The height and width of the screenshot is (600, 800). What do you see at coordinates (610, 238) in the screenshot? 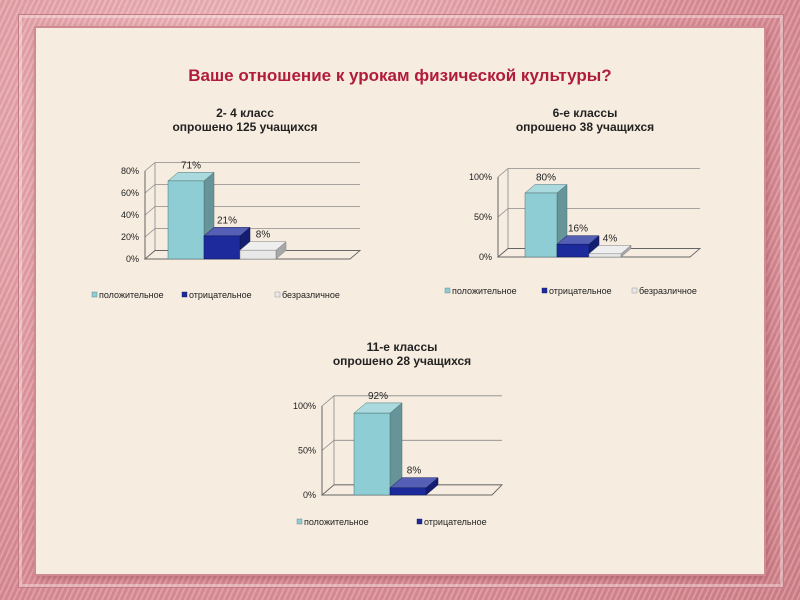
I see `data-label: 4%` at bounding box center [610, 238].